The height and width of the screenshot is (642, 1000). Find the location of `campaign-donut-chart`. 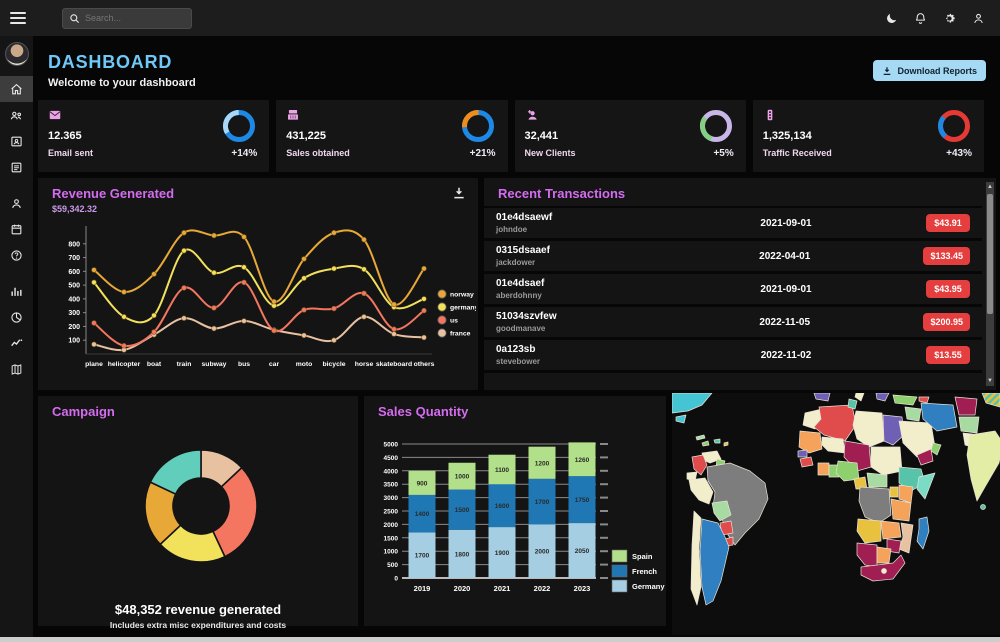

campaign-donut-chart is located at coordinates (198, 511).